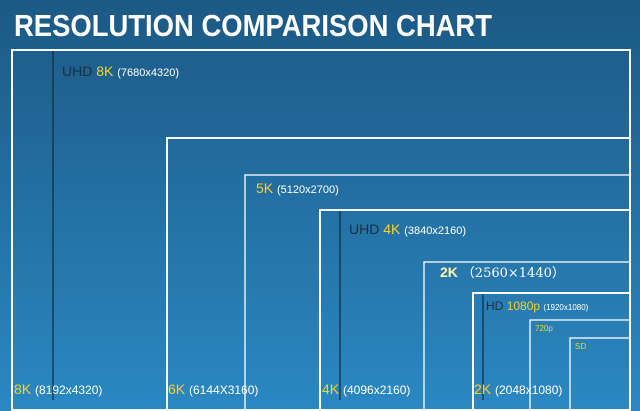 Image resolution: width=640 pixels, height=411 pixels. I want to click on label-hd-1080p: HD 1080p (1920x1080), so click(537, 306).